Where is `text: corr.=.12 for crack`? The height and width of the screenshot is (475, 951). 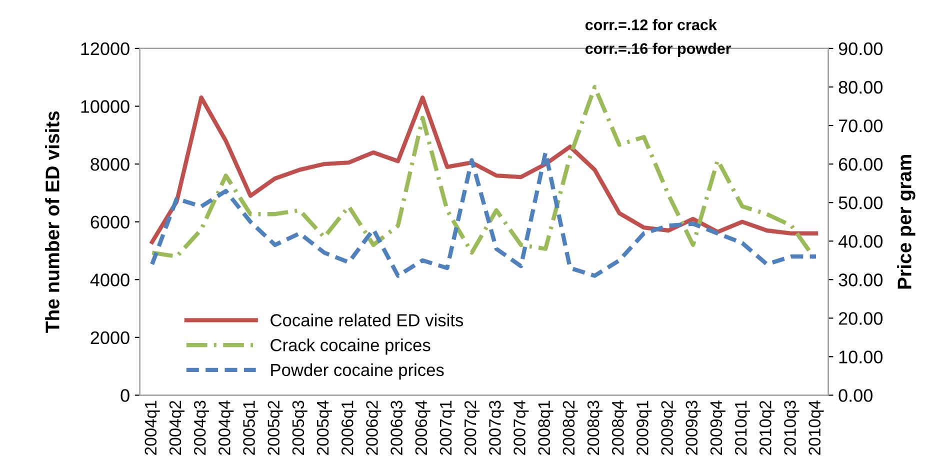 text: corr.=.12 for crack is located at coordinates (651, 24).